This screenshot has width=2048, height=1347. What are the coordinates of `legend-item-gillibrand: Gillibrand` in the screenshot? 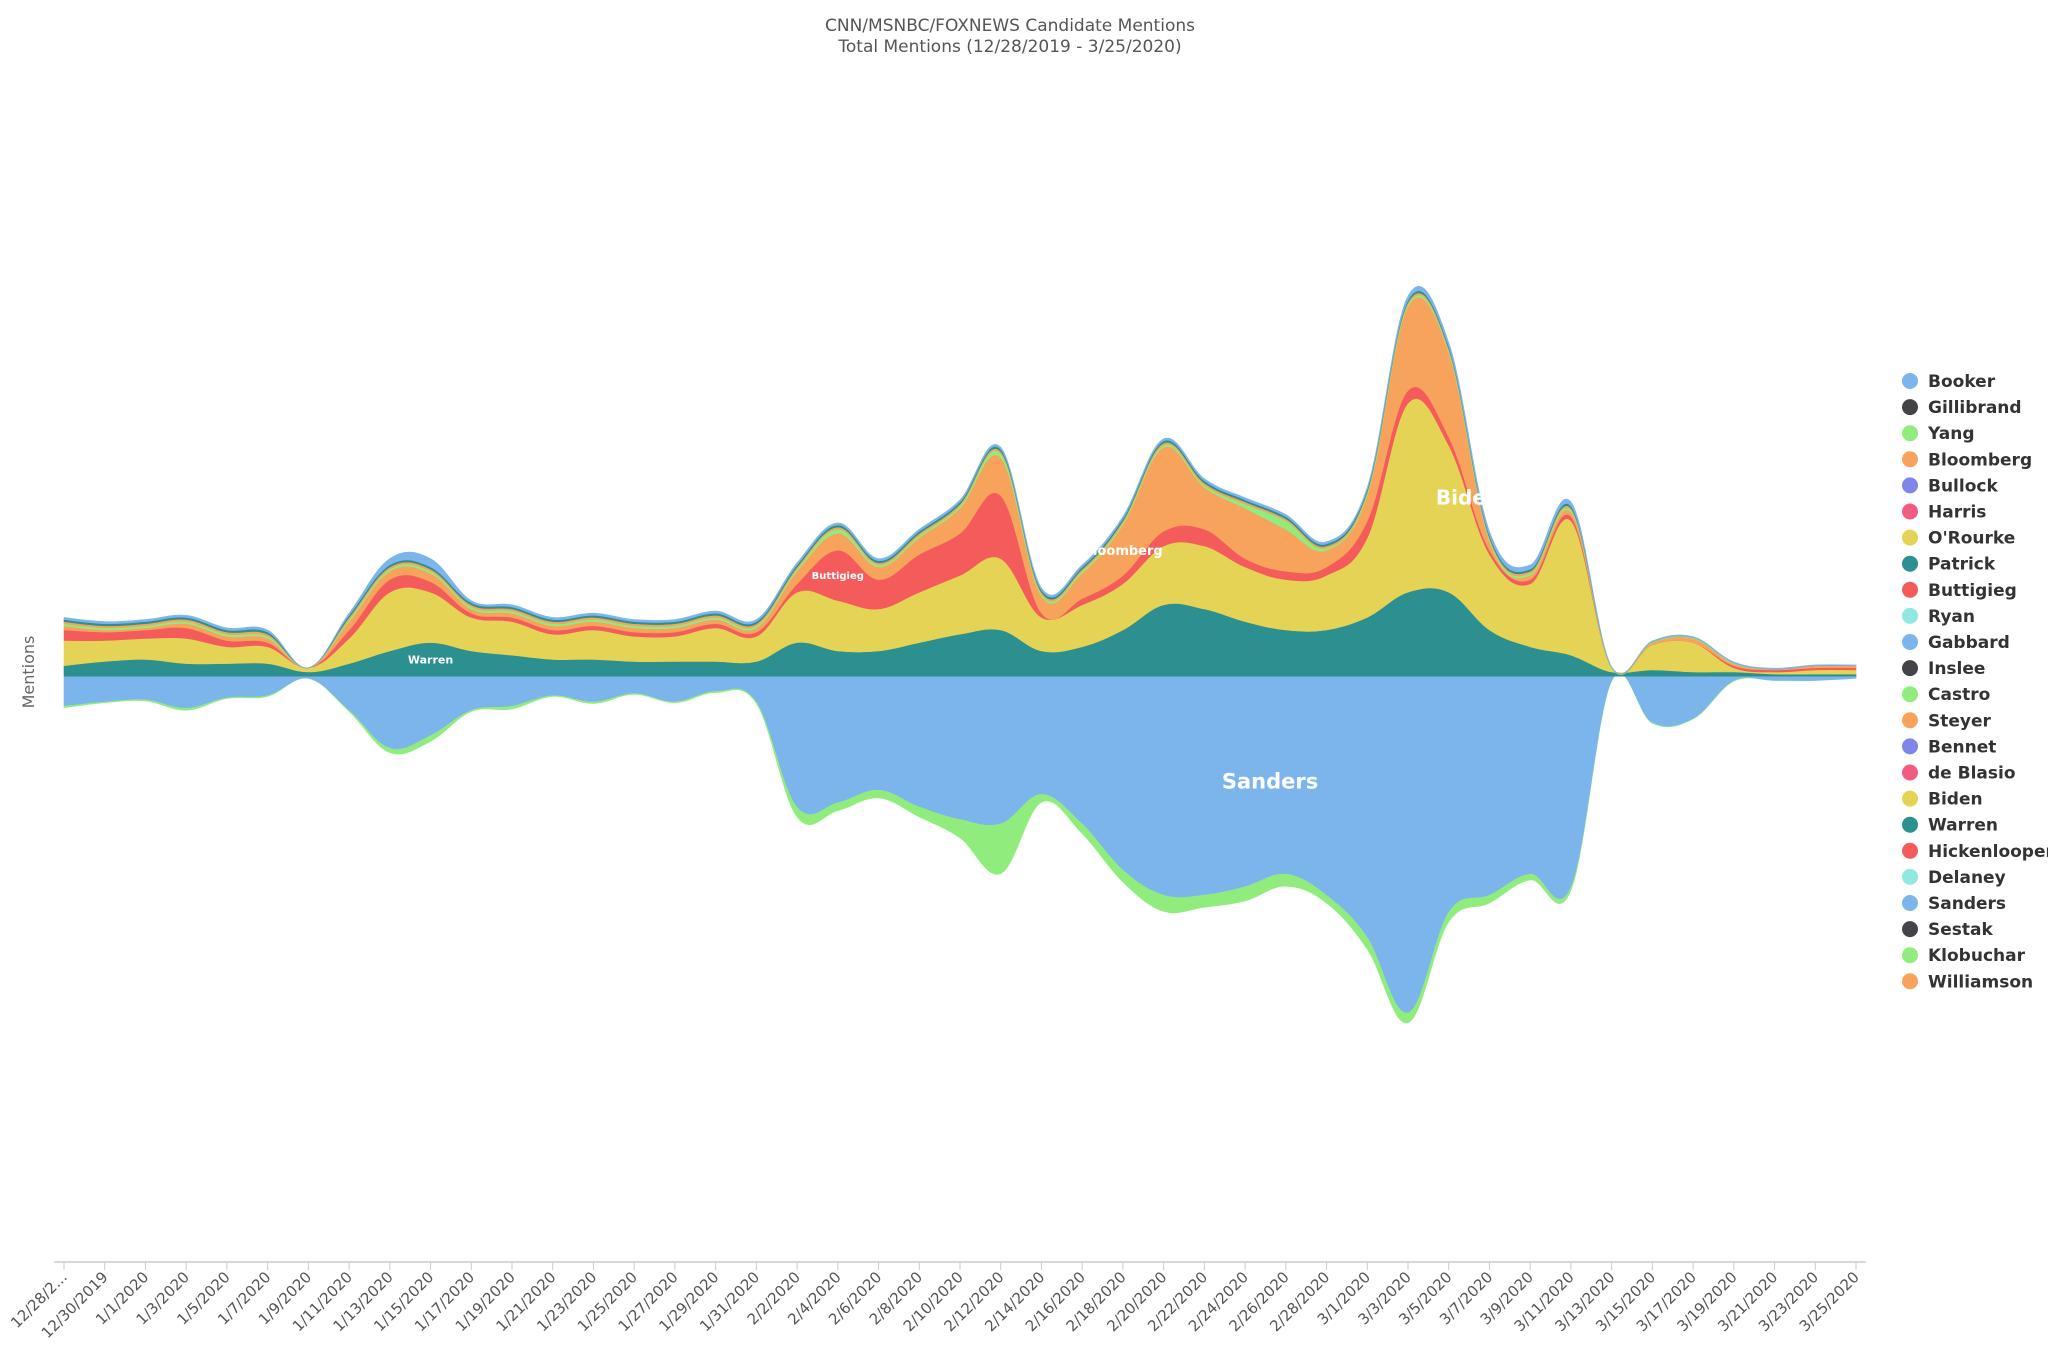 It's located at (1962, 408).